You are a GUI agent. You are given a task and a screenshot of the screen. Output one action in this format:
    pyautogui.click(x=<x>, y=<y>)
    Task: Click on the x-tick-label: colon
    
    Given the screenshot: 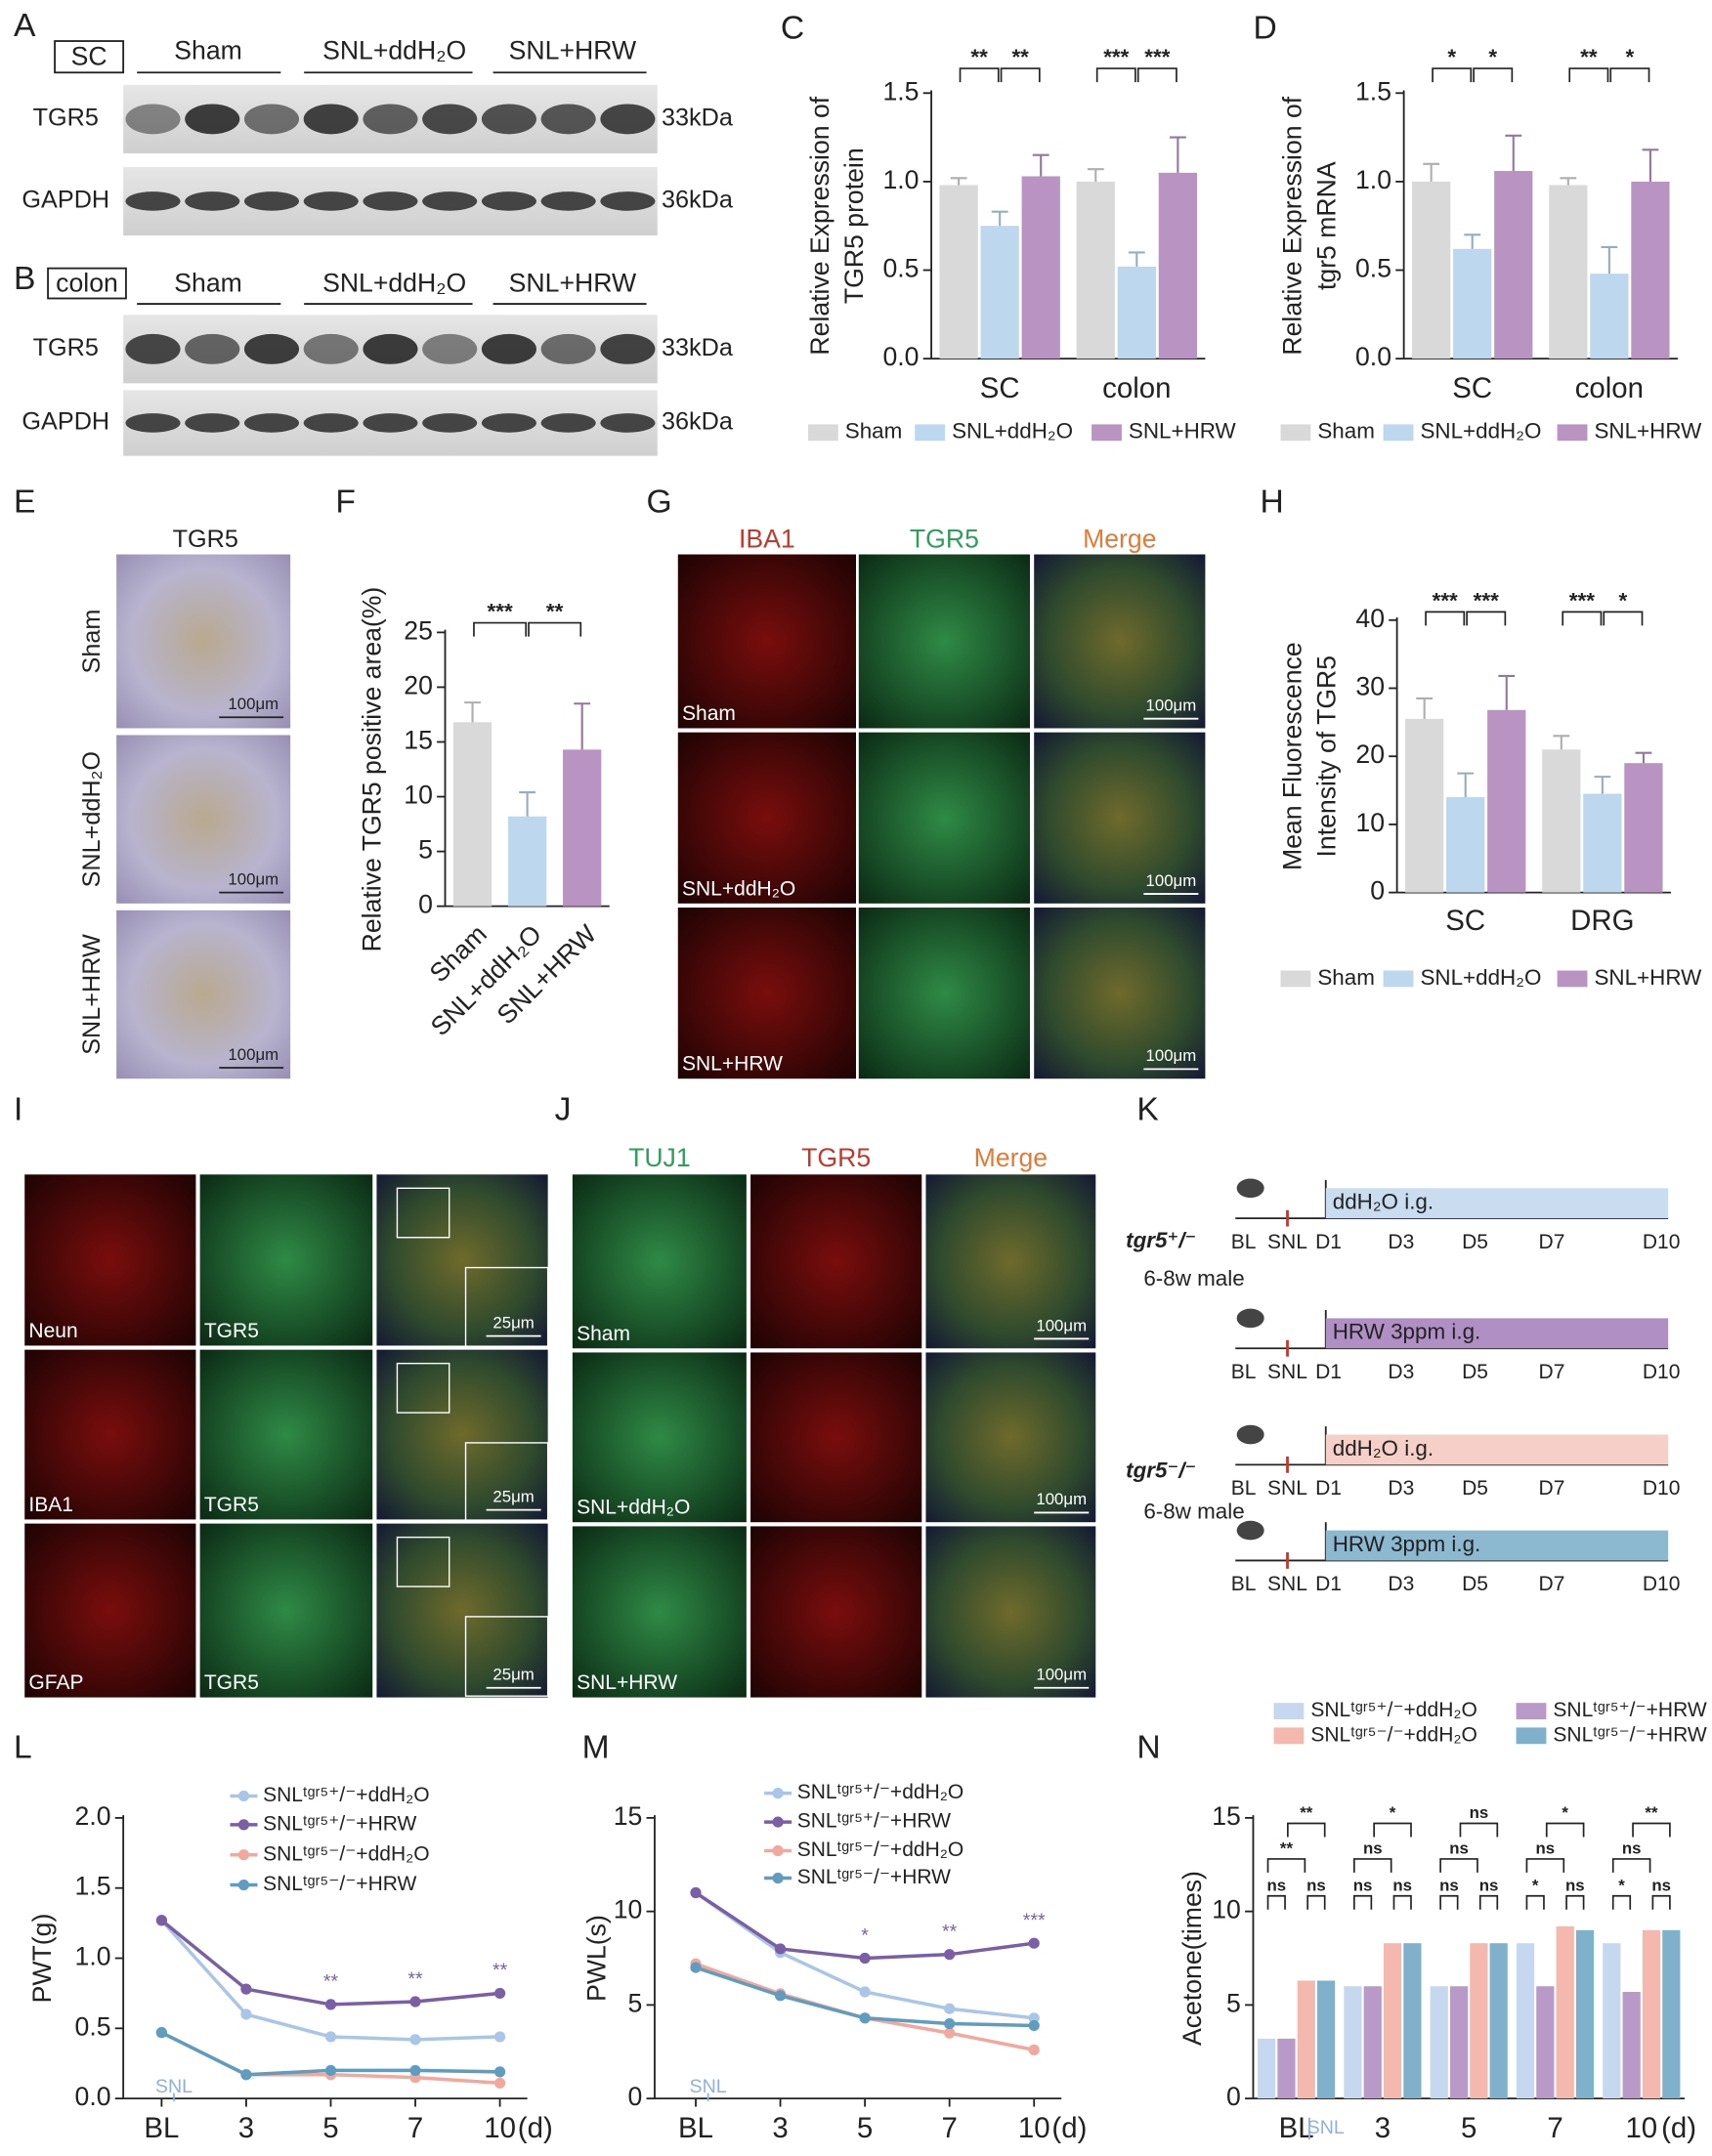 What is the action you would take?
    pyautogui.click(x=1609, y=388)
    